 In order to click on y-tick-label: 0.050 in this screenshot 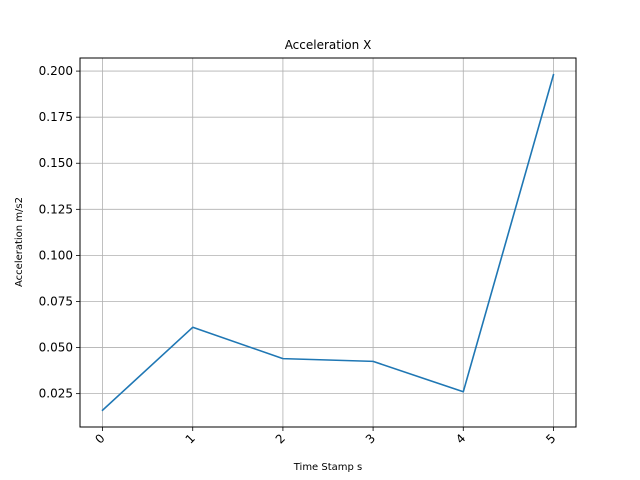, I will do `click(56, 348)`.